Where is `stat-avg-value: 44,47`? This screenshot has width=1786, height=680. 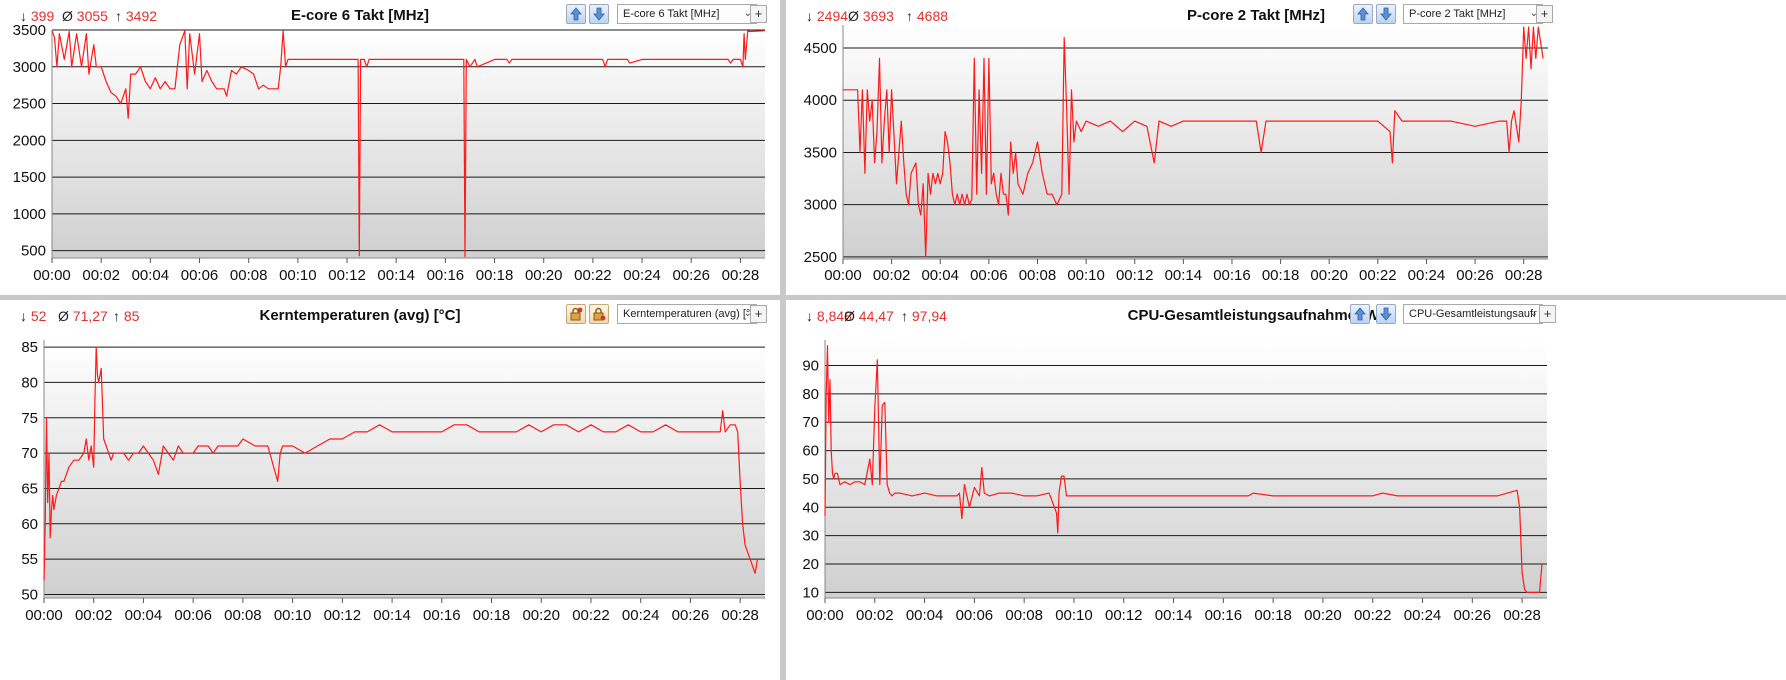
stat-avg-value: 44,47 is located at coordinates (876, 316).